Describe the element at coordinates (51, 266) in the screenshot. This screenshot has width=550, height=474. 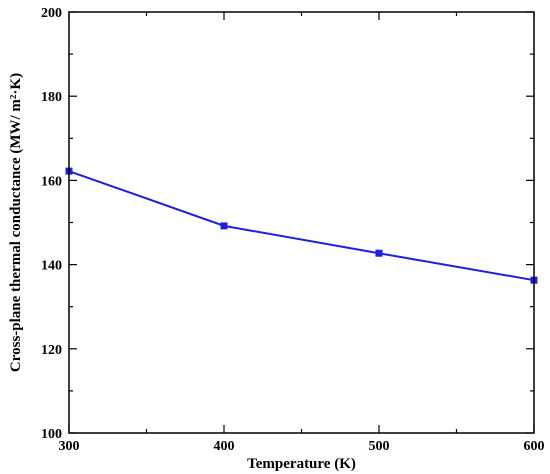
I see `y-tick-label: 140` at that location.